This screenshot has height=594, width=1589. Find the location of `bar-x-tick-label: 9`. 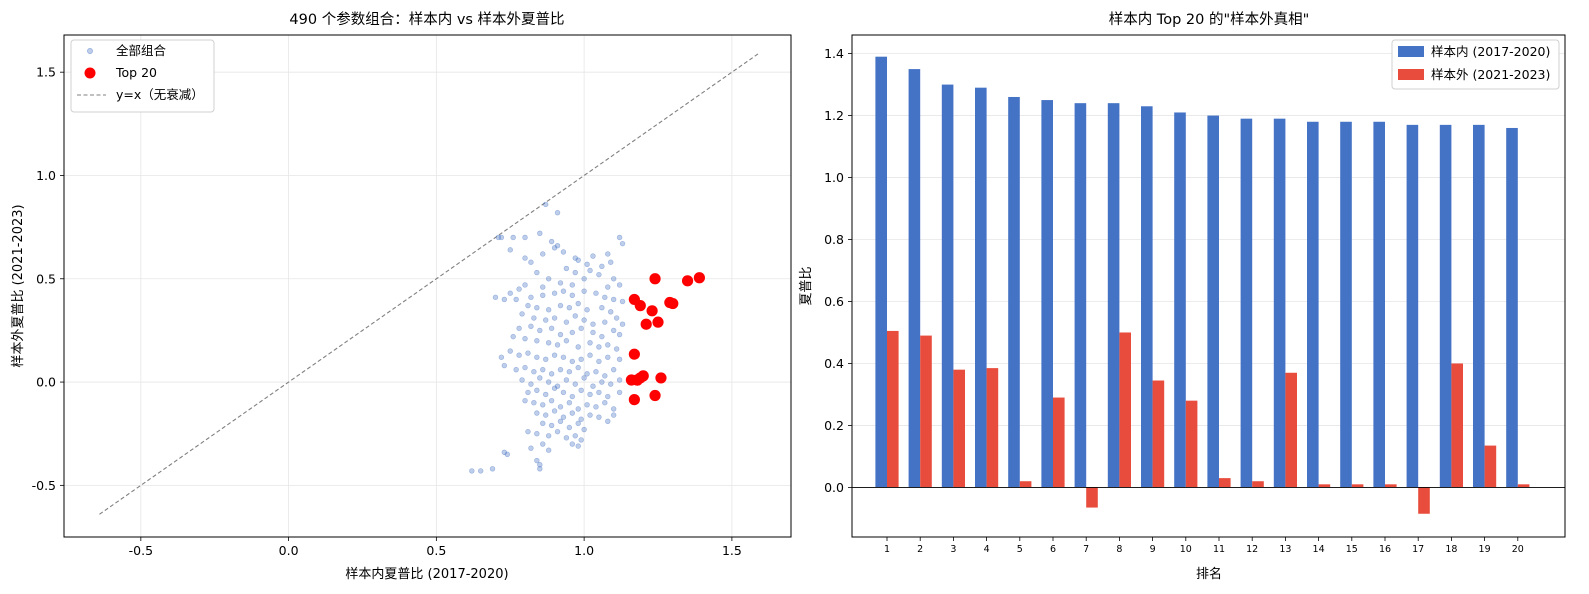

bar-x-tick-label: 9 is located at coordinates (1153, 549).